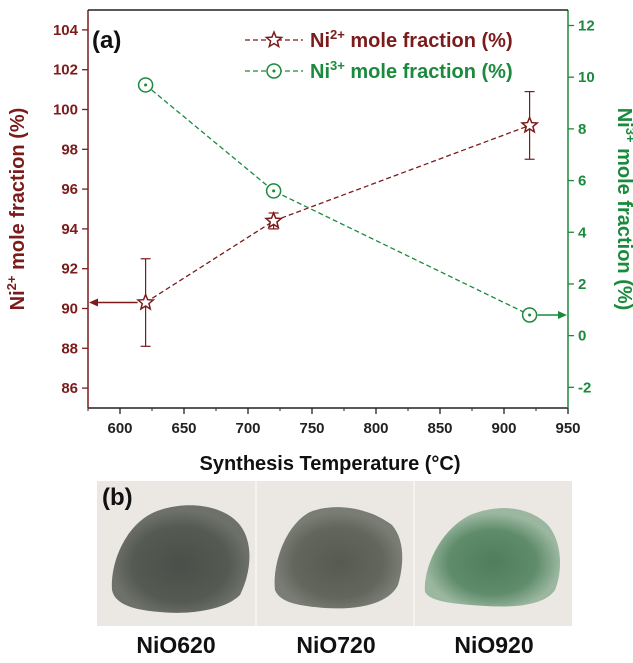  I want to click on powder-pile-nio720, so click(338, 558).